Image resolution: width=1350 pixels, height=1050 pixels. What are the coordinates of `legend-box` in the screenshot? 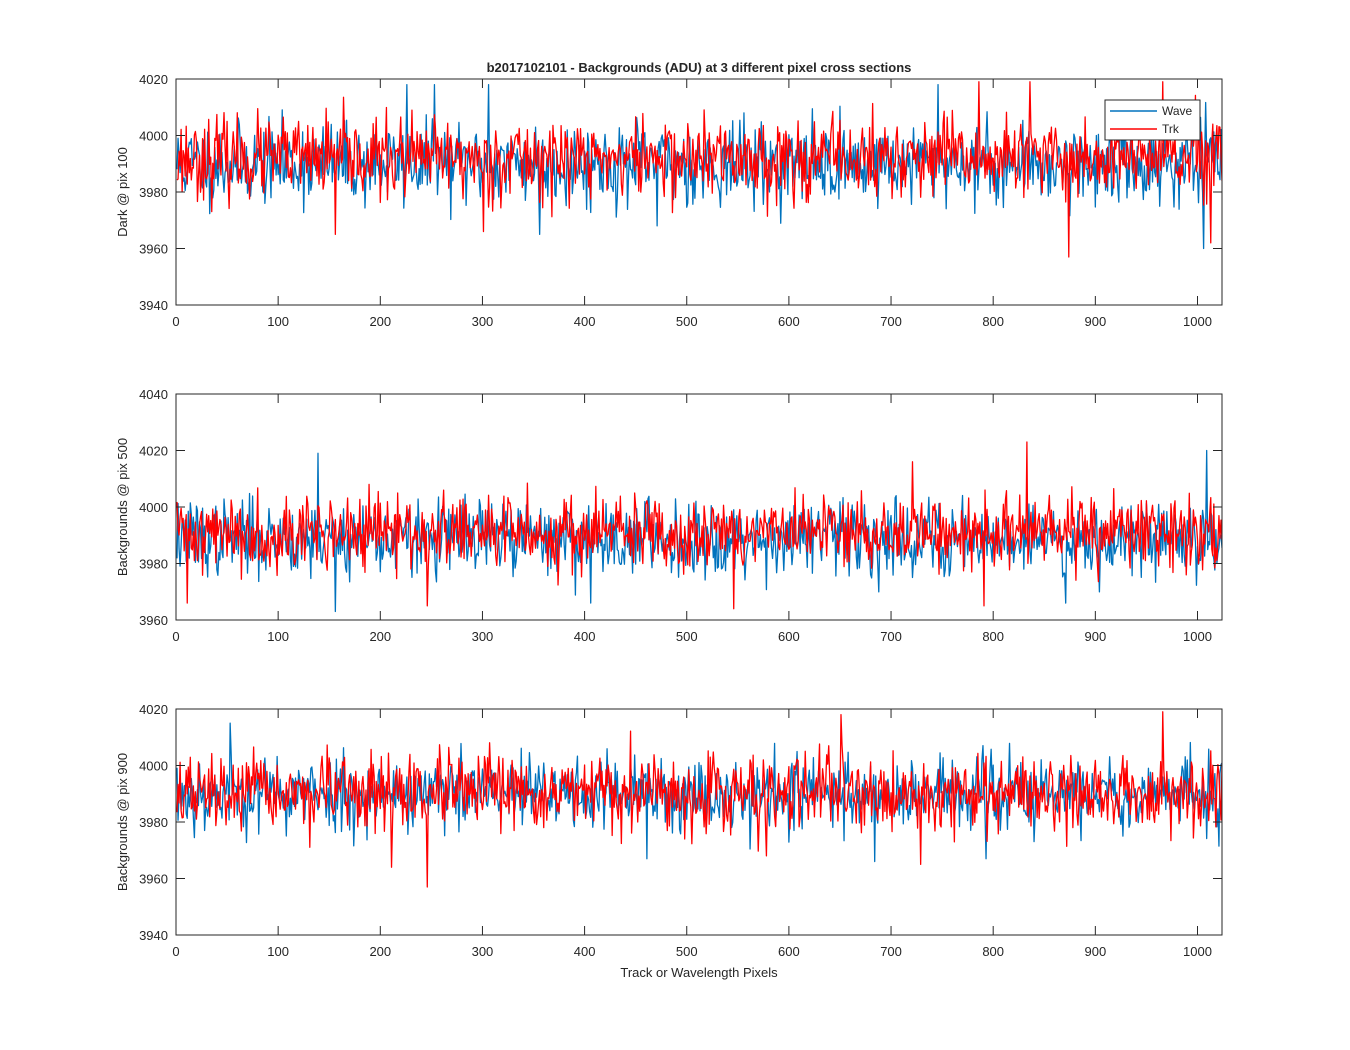 It's located at (1152, 120).